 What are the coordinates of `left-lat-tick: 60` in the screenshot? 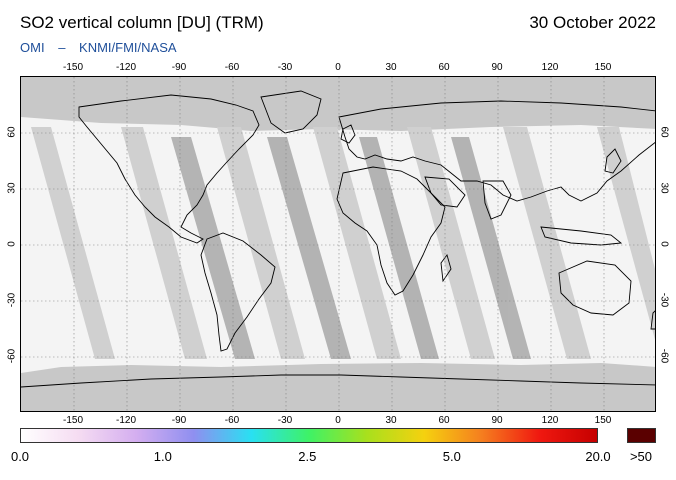 It's located at (12, 132).